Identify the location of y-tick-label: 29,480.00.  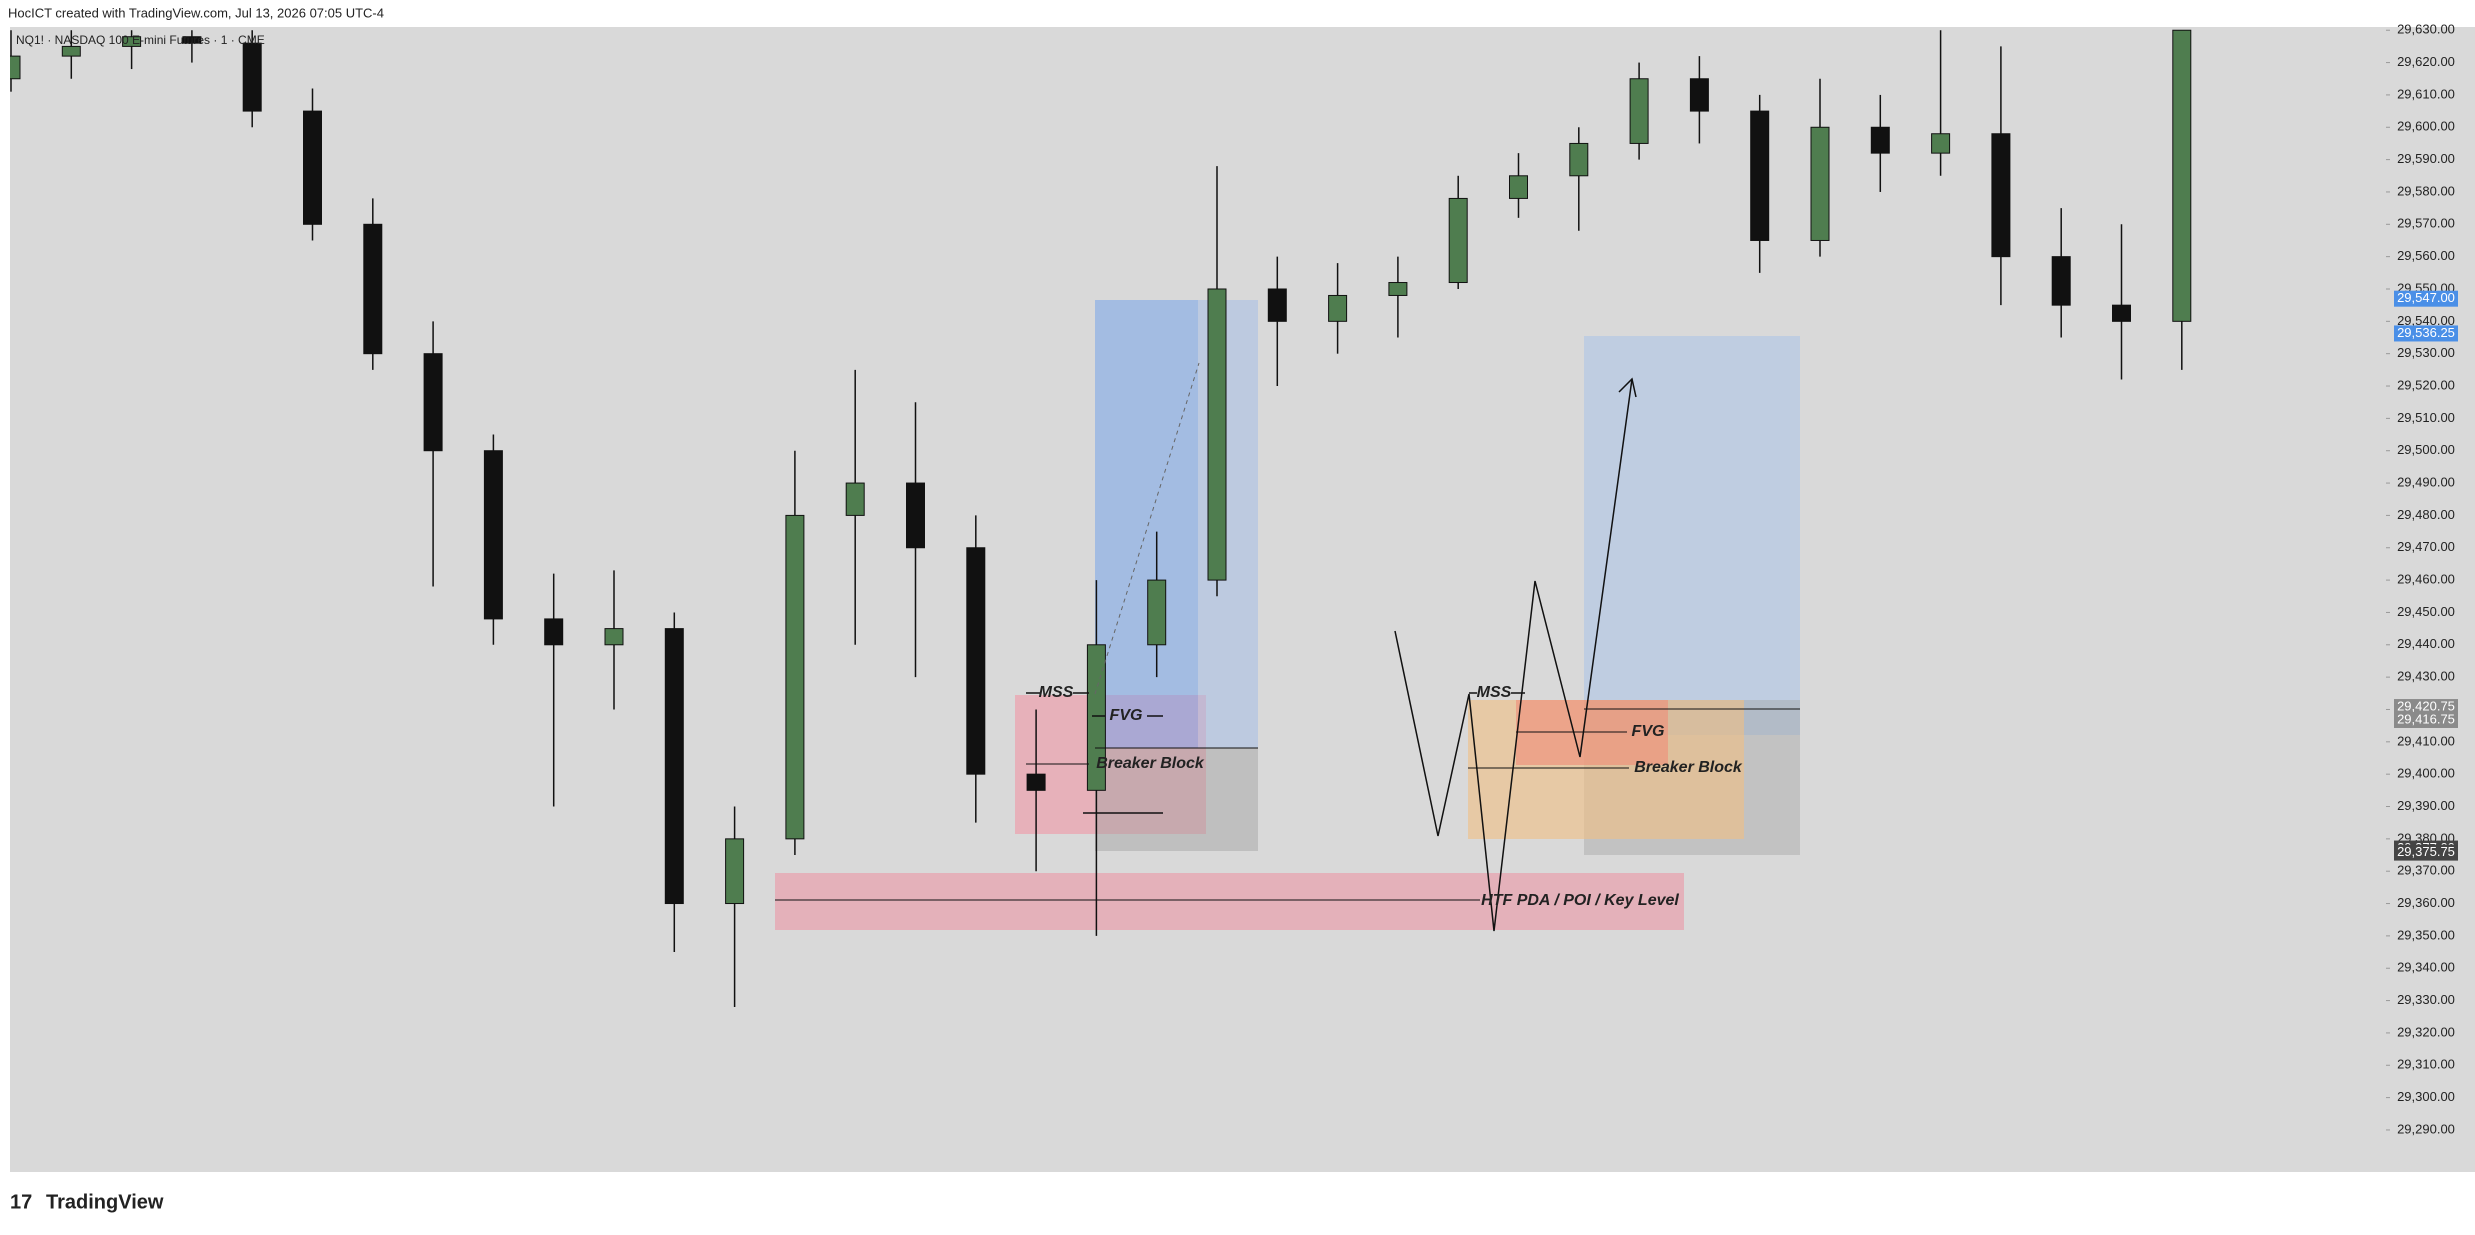
(2426, 514).